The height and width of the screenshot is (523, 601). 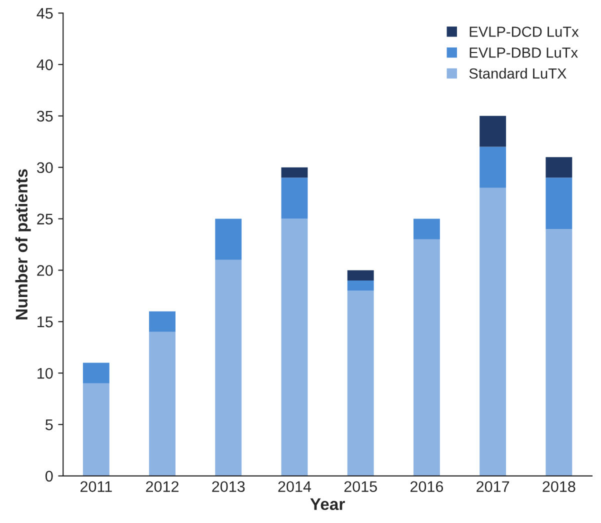 What do you see at coordinates (228, 486) in the screenshot?
I see `x-tick-label: 2013` at bounding box center [228, 486].